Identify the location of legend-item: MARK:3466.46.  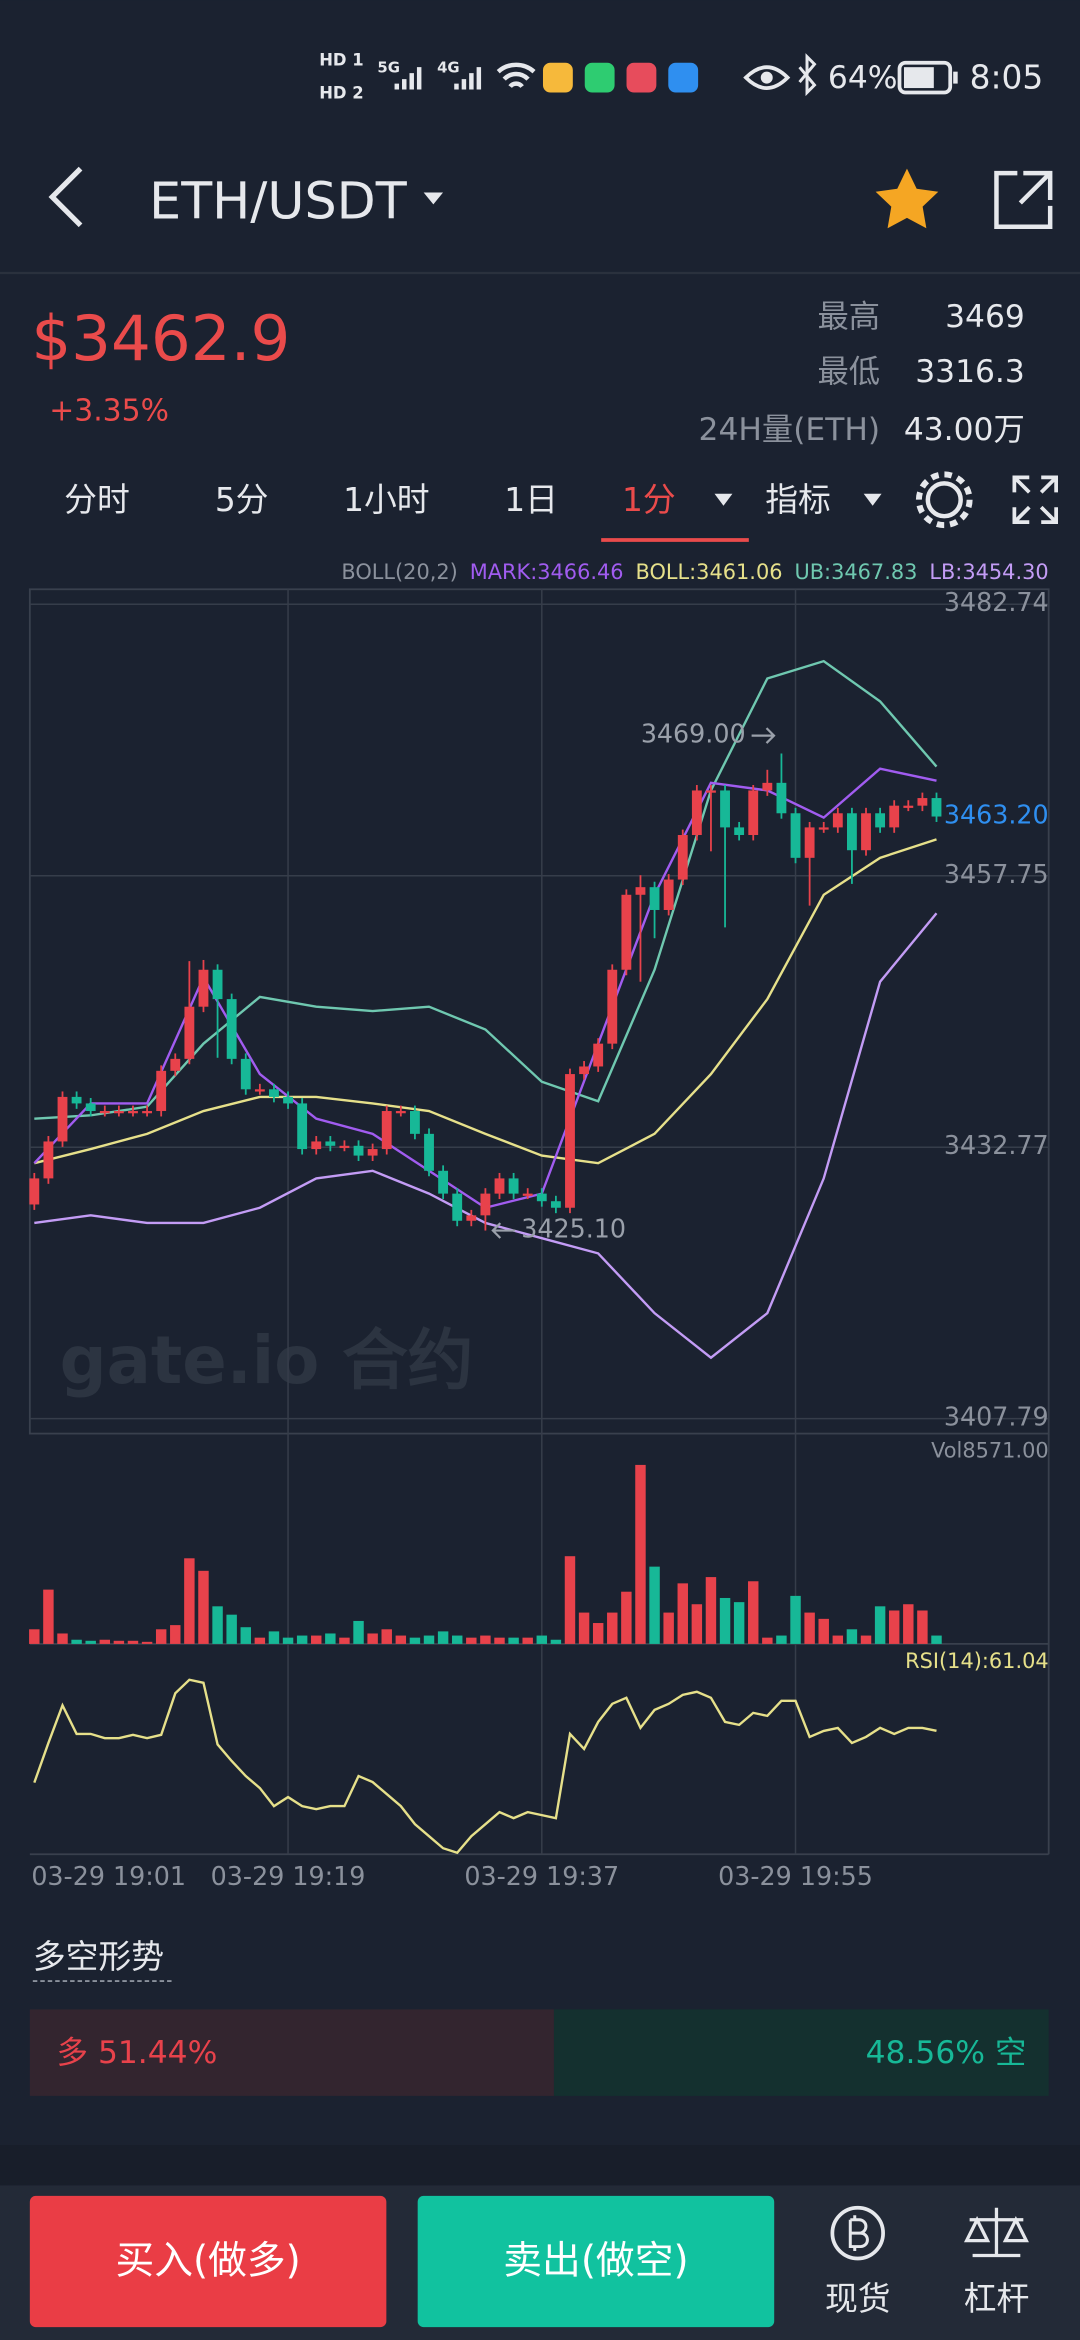
(547, 572).